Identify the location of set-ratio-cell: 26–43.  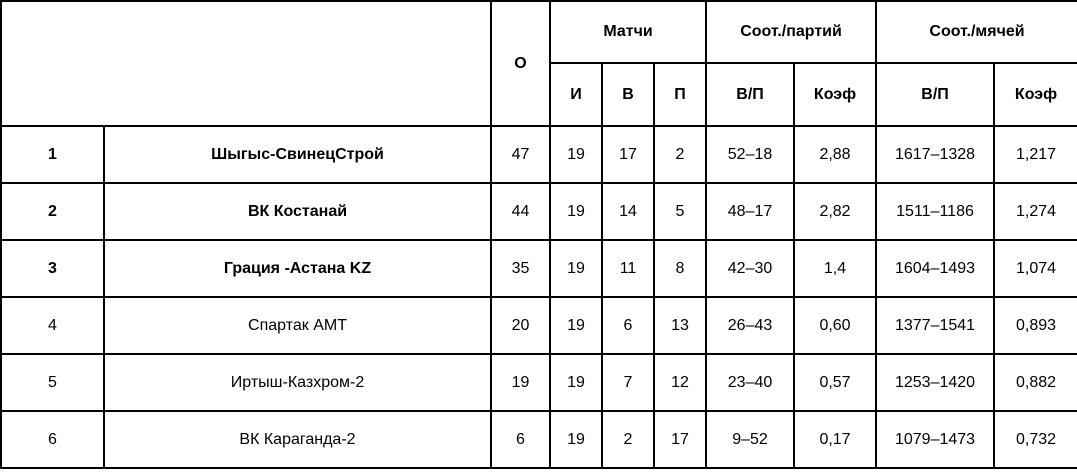
(750, 325).